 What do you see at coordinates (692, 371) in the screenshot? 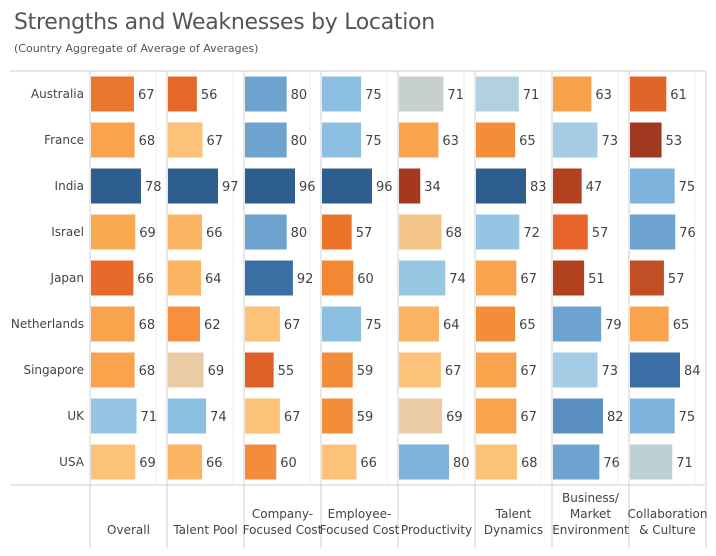
I see `data-label: 84` at bounding box center [692, 371].